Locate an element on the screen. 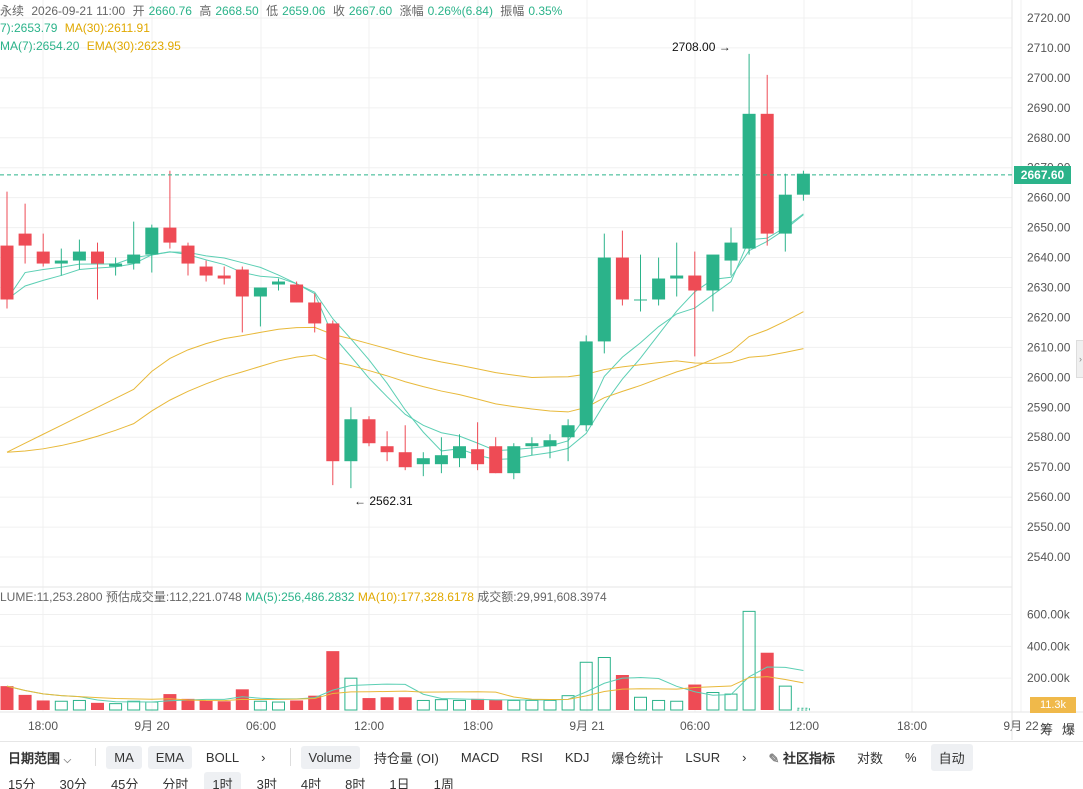 This screenshot has height=789, width=1083. volume-tick-label: 400.00k is located at coordinates (1049, 646).